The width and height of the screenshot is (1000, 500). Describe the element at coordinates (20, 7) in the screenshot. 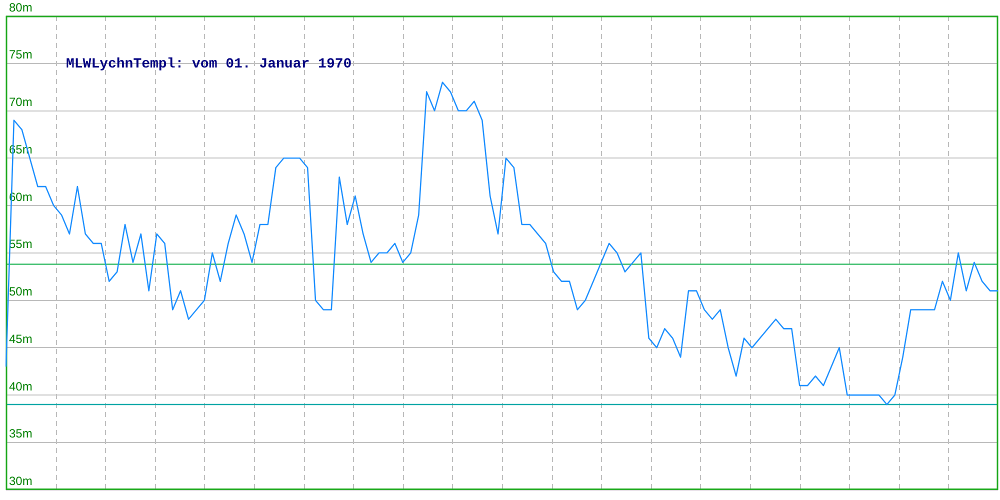

I see `y-tick-label: 80m` at that location.